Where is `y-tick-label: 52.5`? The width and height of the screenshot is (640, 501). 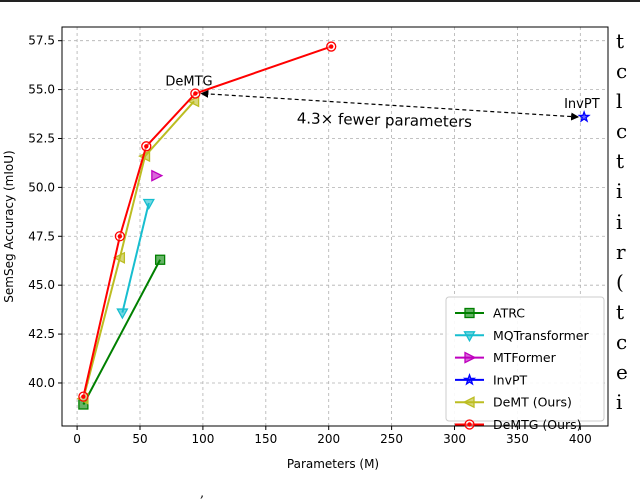
y-tick-label: 52.5 is located at coordinates (41, 138).